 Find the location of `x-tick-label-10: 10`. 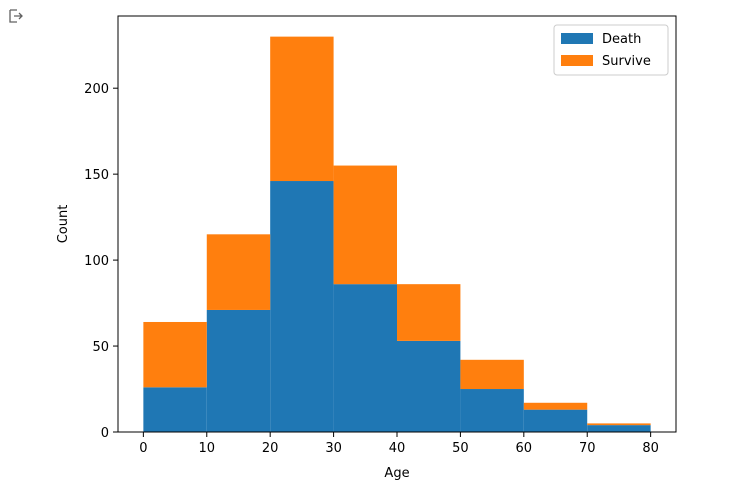

x-tick-label-10: 10 is located at coordinates (206, 448).